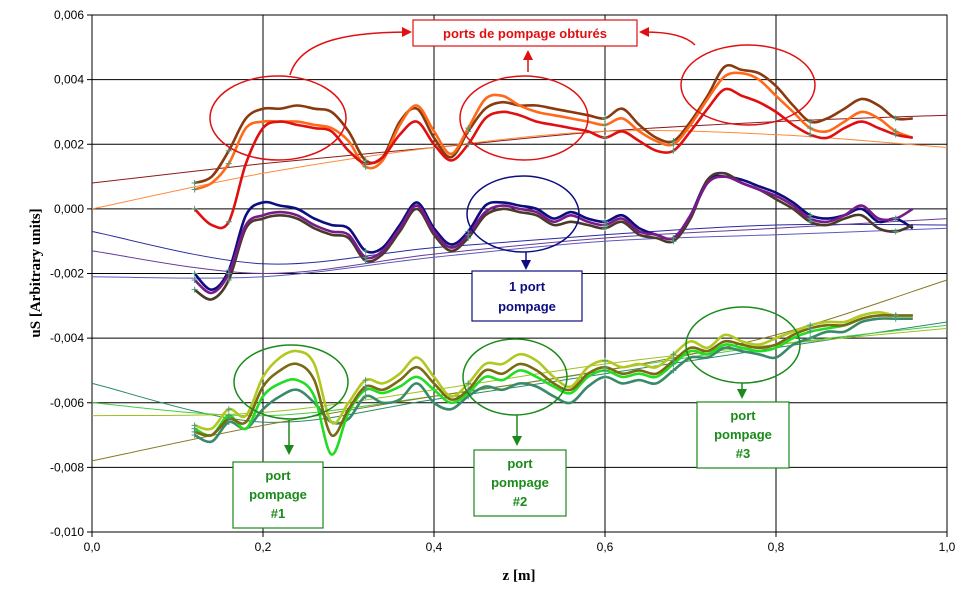  I want to click on annotation-1-port: 1 port pompage, so click(524, 248).